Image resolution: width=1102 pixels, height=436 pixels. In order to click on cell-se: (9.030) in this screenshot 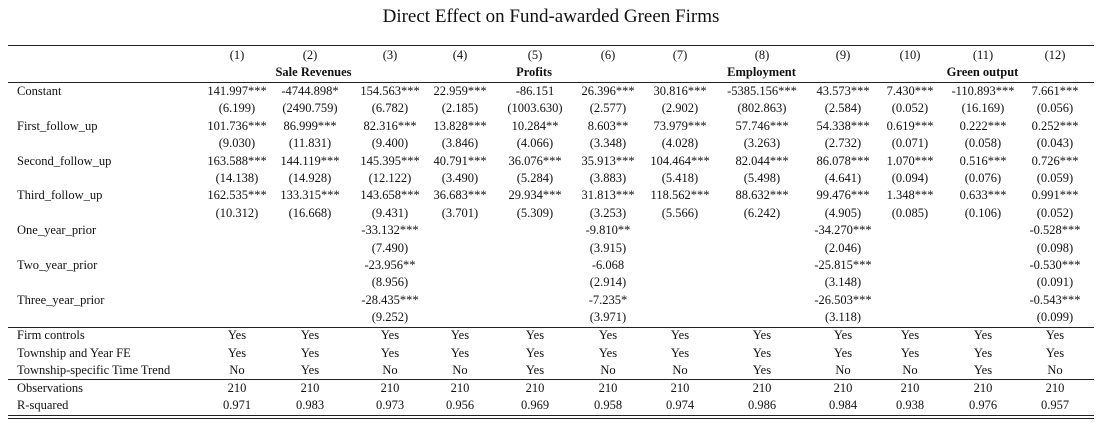, I will do `click(237, 143)`.